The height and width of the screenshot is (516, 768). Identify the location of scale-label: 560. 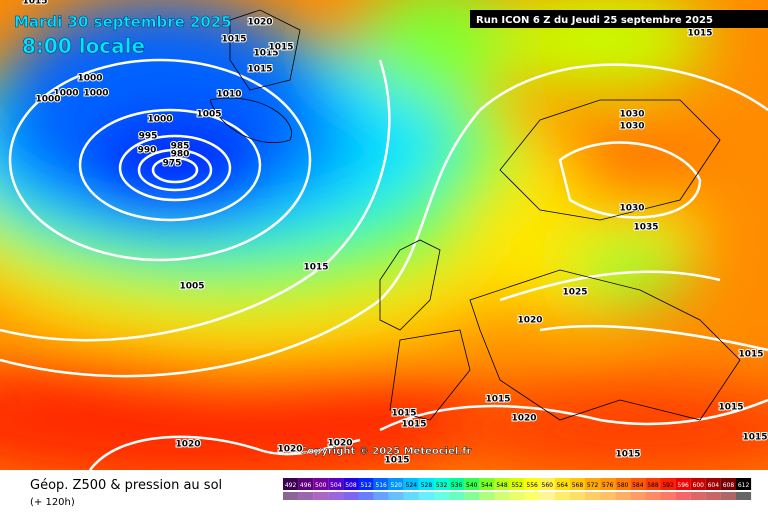
(548, 485).